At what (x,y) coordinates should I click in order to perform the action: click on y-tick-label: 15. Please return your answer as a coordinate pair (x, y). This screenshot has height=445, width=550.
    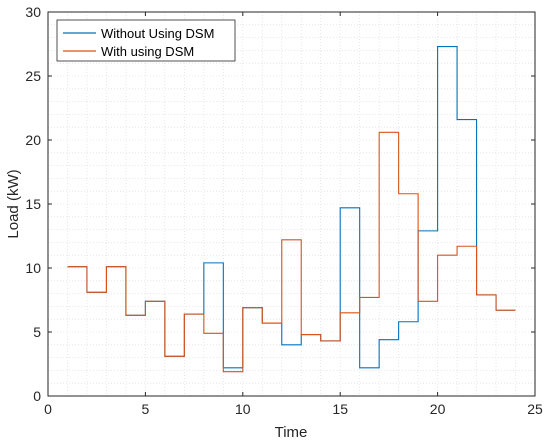
    Looking at the image, I should click on (33, 204).